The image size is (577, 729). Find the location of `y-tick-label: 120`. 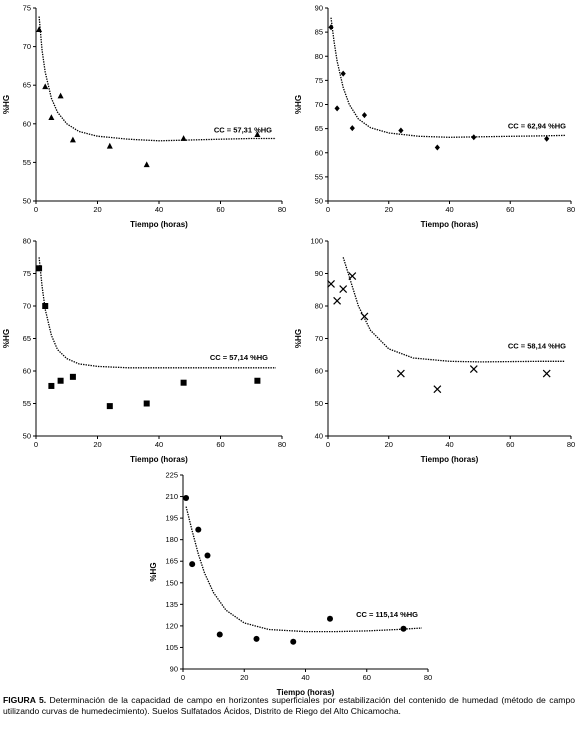

y-tick-label: 120 is located at coordinates (171, 625).